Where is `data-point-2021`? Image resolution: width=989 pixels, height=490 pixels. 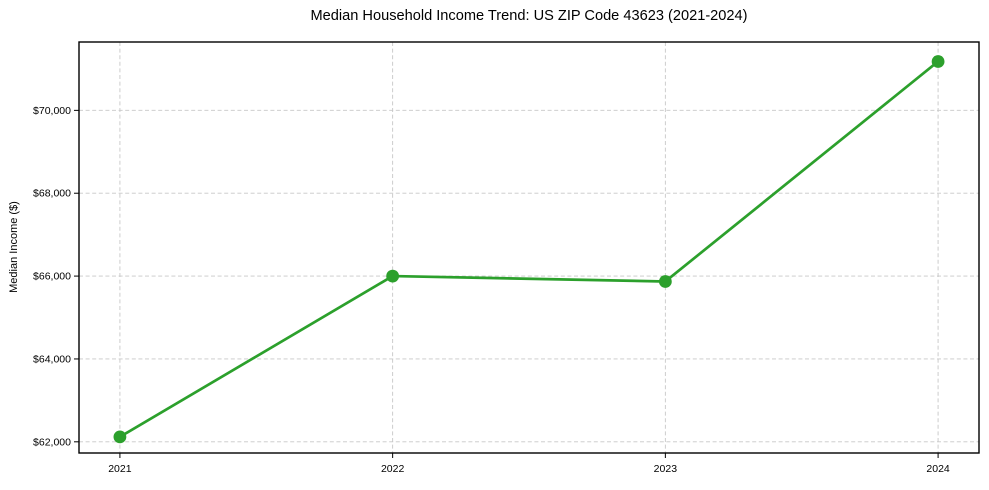 data-point-2021 is located at coordinates (120, 437).